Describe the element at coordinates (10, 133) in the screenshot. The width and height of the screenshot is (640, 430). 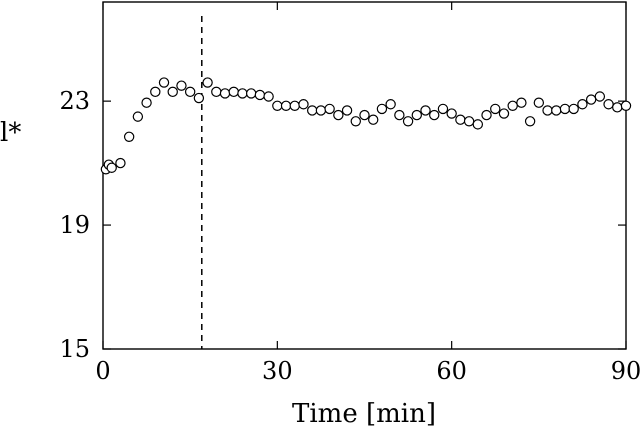
I see `y-axis-label: l*` at that location.